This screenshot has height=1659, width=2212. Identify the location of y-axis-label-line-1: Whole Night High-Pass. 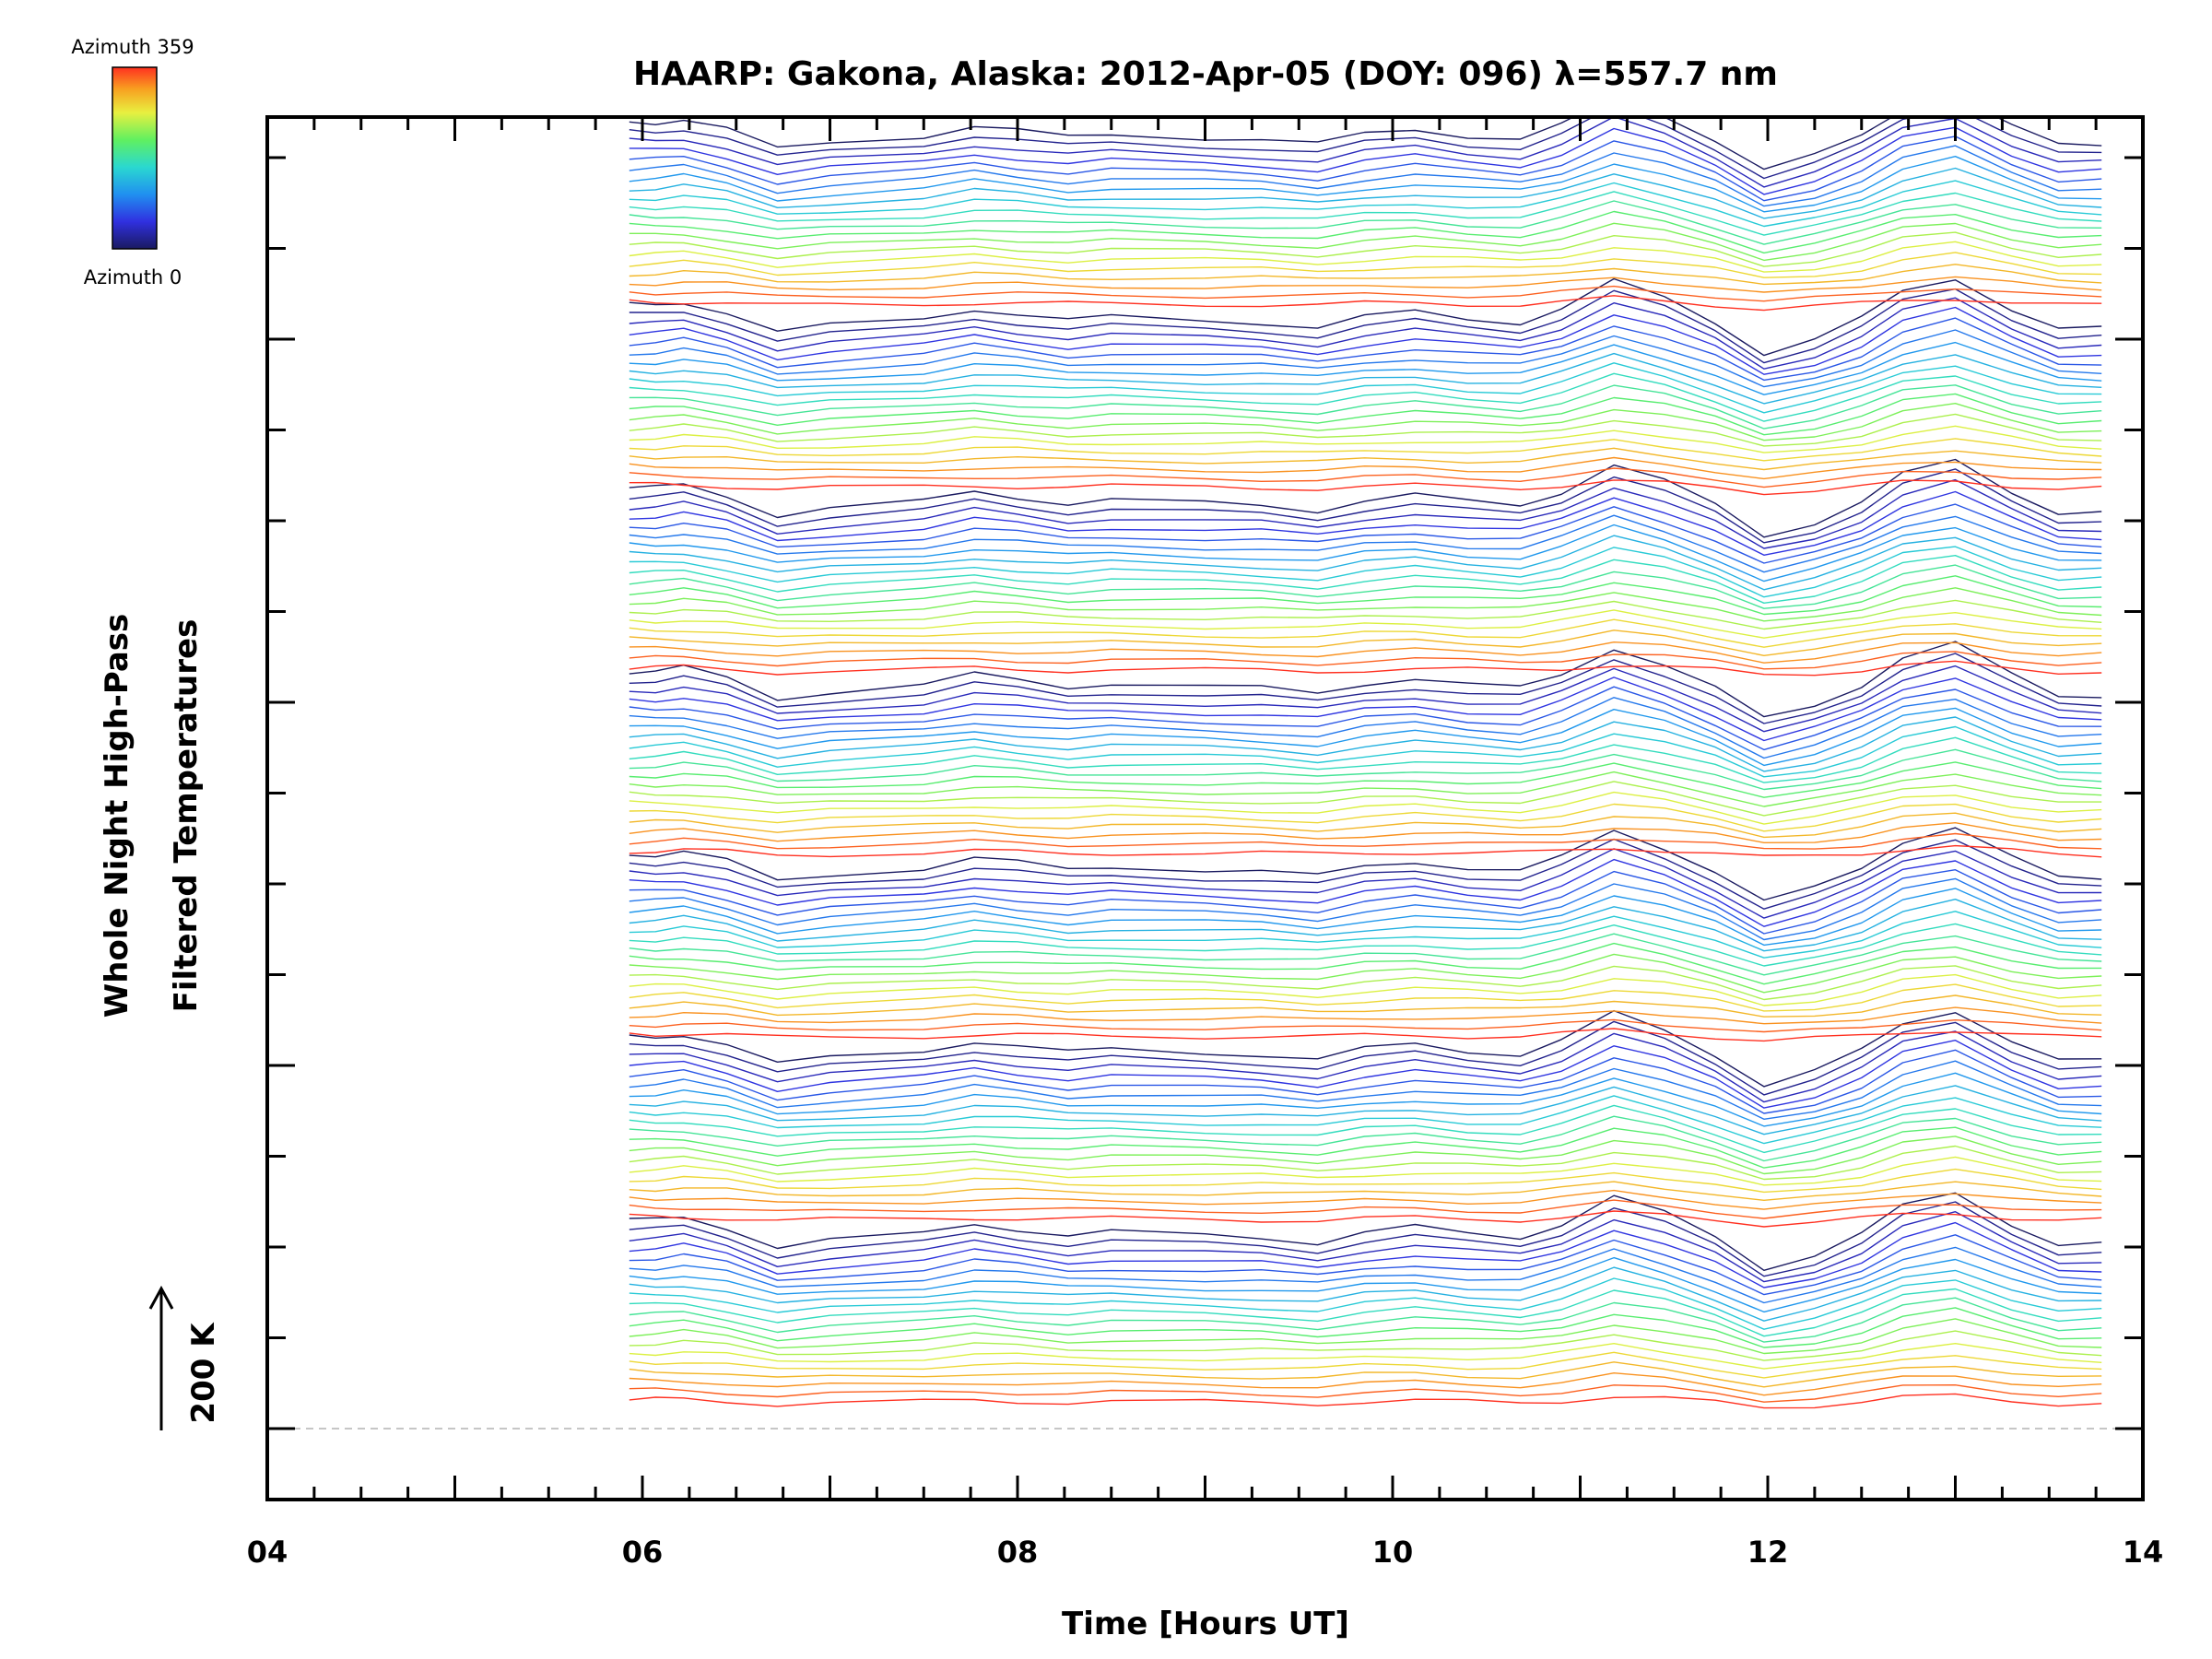
(117, 816).